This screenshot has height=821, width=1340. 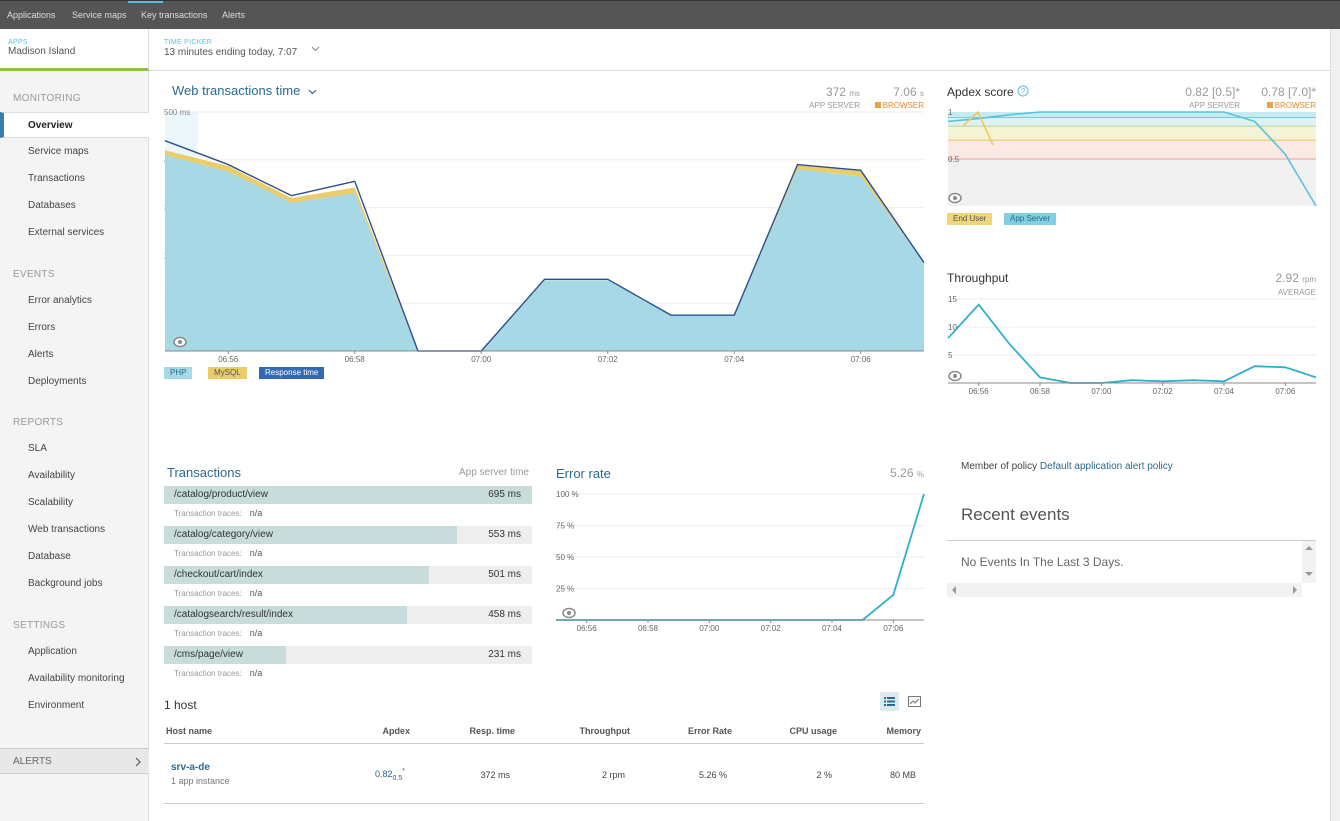 I want to click on band-poor, so click(x=1132, y=149).